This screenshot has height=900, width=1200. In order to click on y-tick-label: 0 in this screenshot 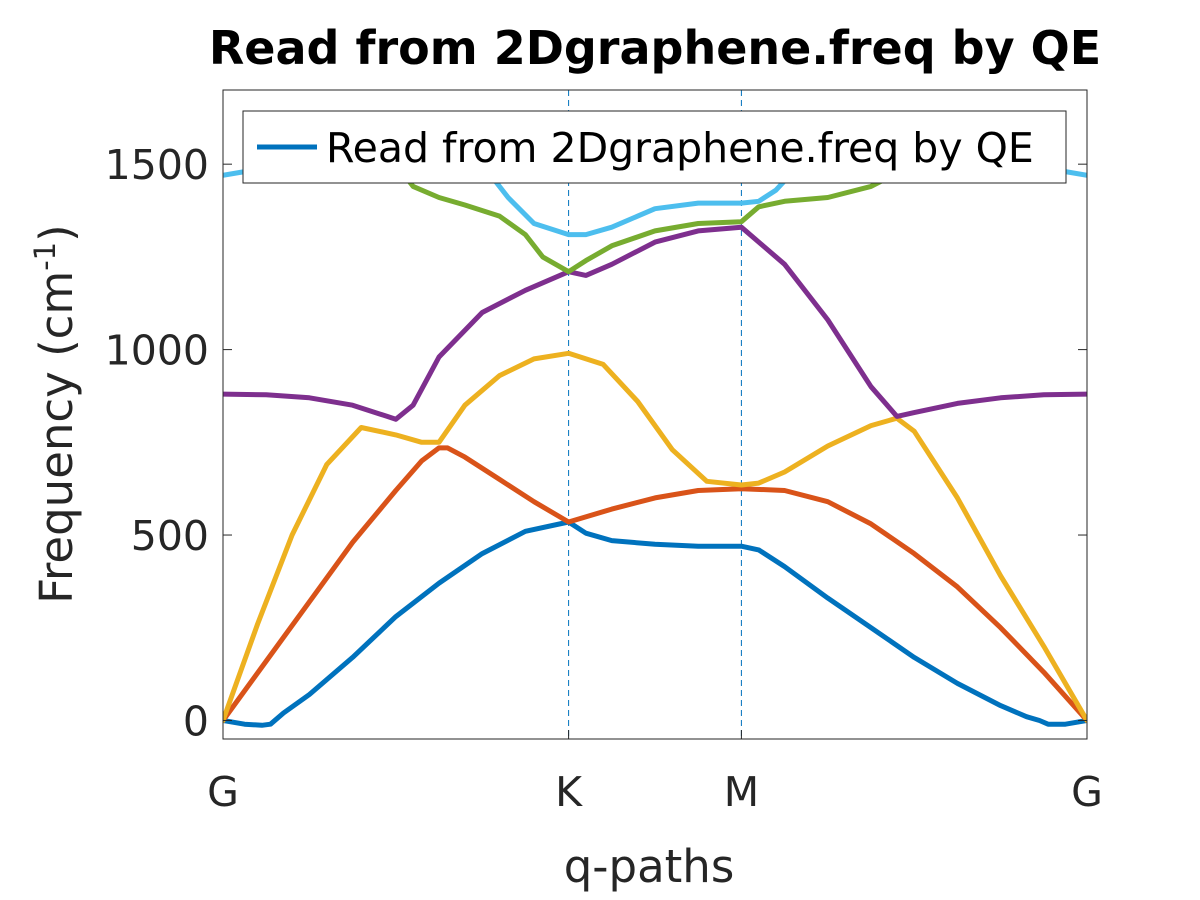, I will do `click(196, 721)`.